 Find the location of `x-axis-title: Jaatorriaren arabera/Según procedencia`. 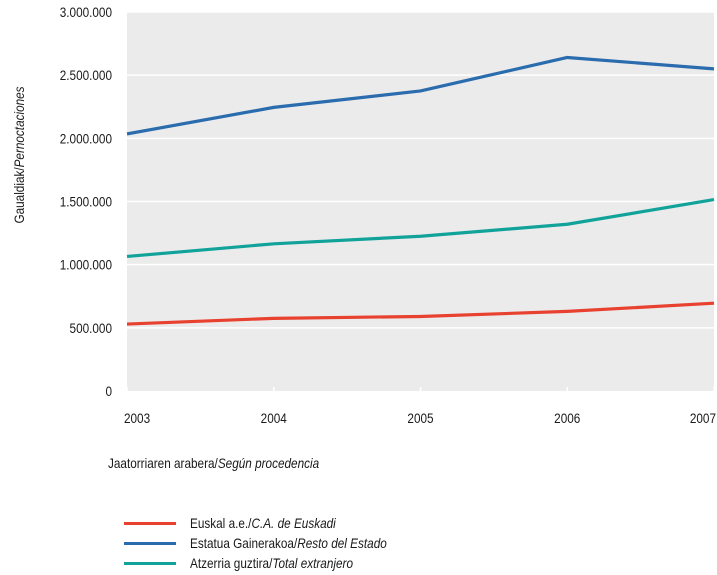

x-axis-title: Jaatorriaren arabera/Según procedencia is located at coordinates (213, 463).